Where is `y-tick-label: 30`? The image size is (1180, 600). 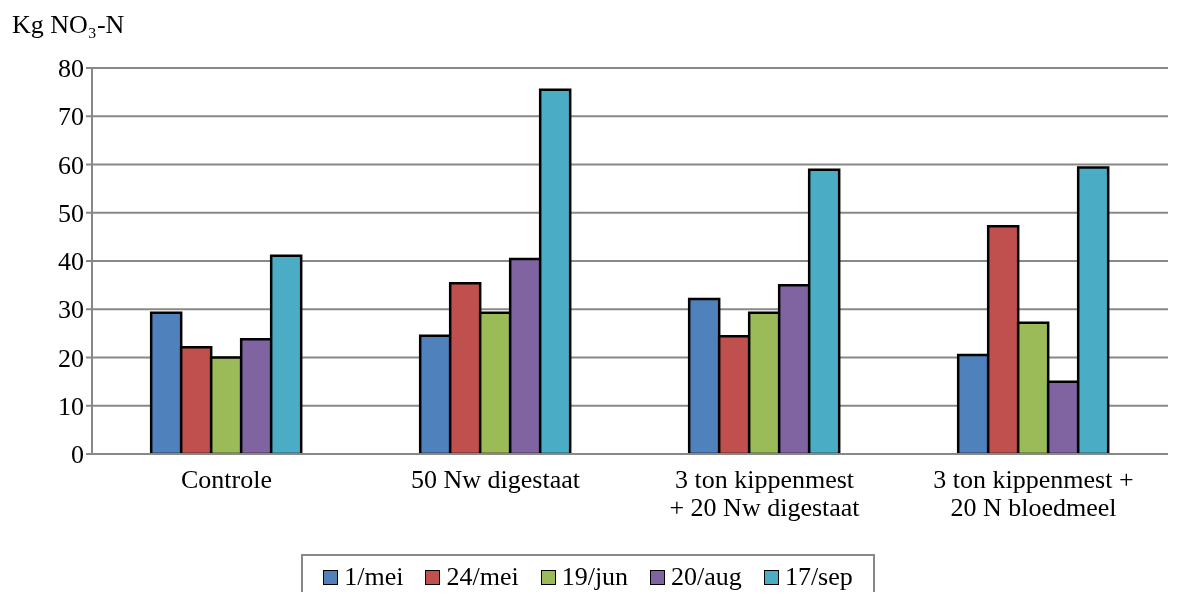 y-tick-label: 30 is located at coordinates (71, 310).